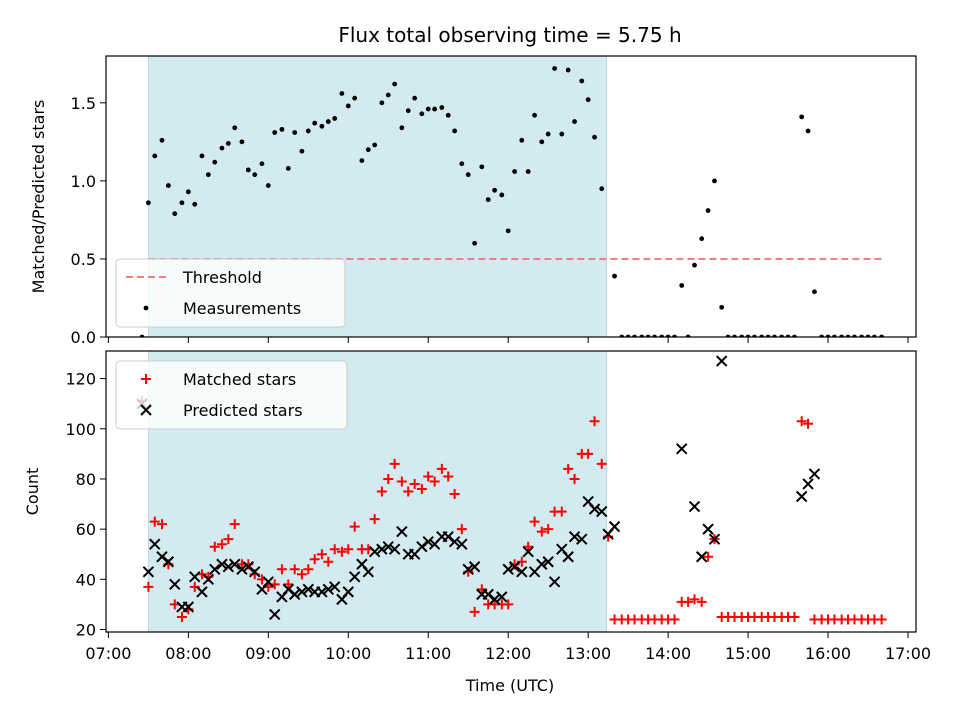  I want to click on count-legend: Matched stars Predicted stars, so click(231, 395).